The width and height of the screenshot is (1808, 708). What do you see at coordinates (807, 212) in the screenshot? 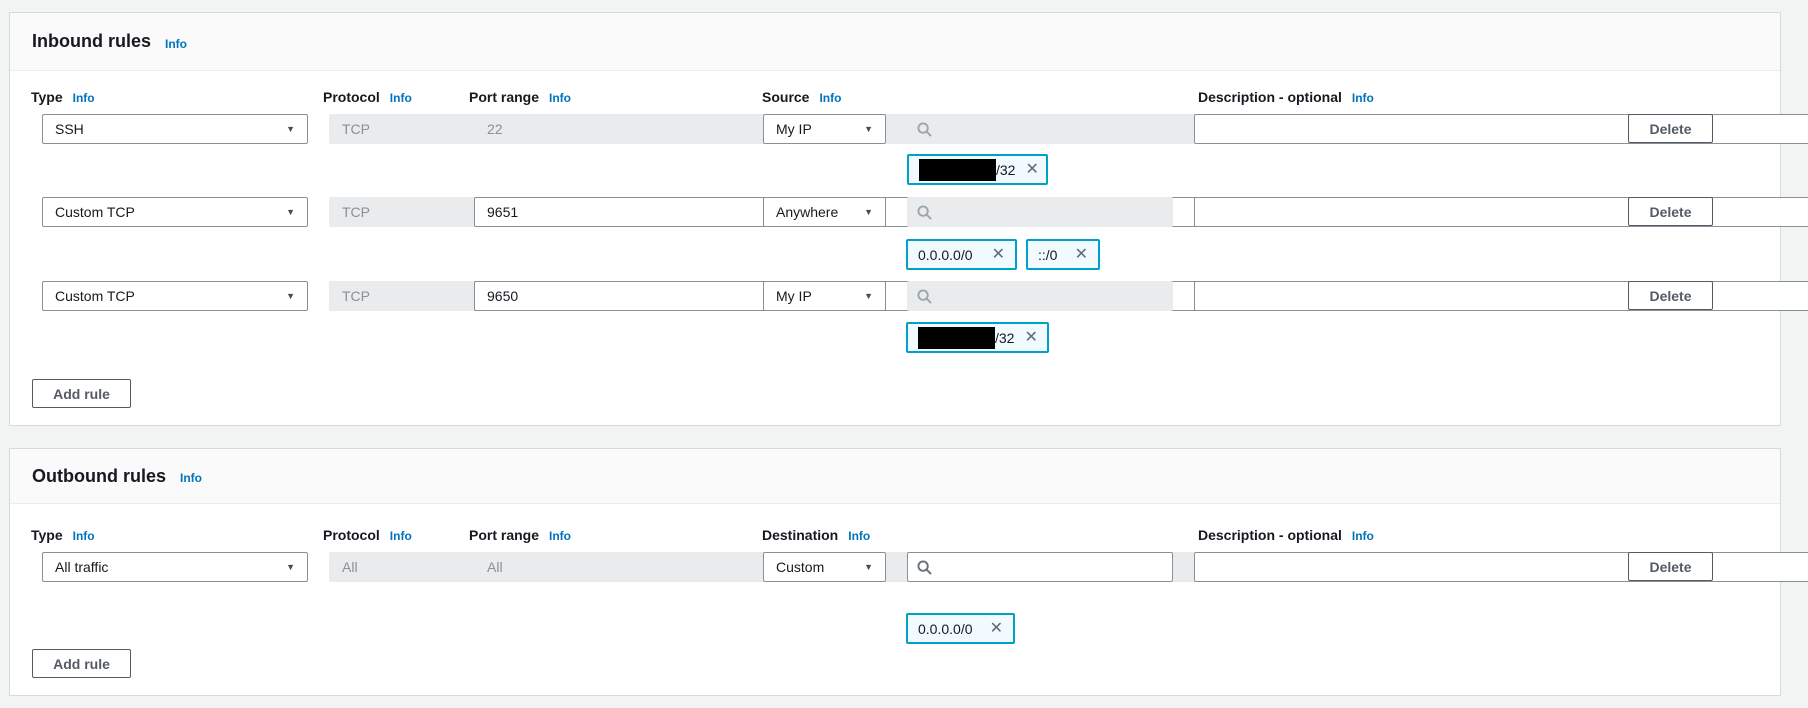
I see `source-select-value: Anywhere` at bounding box center [807, 212].